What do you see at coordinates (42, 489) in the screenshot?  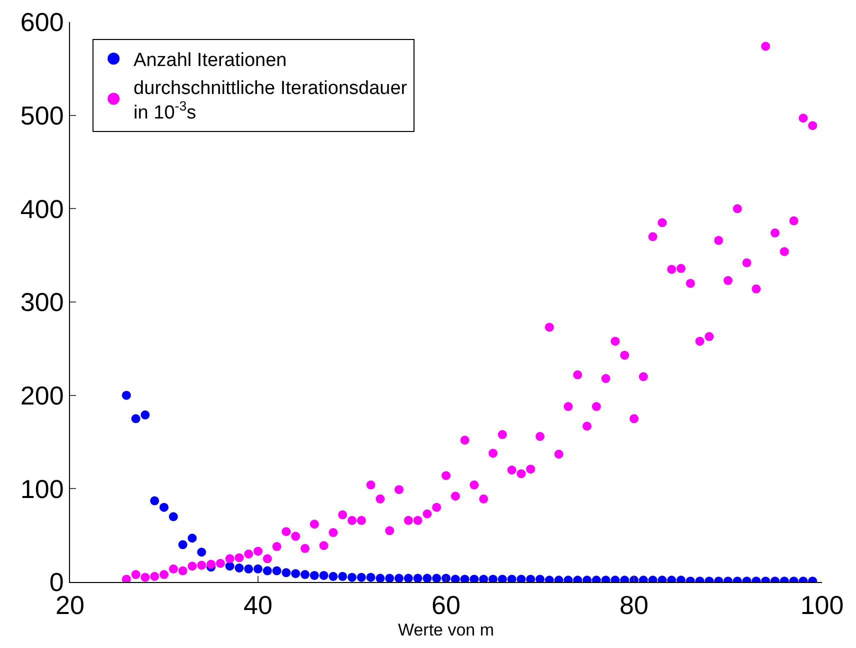 I see `y-tick-label: 100` at bounding box center [42, 489].